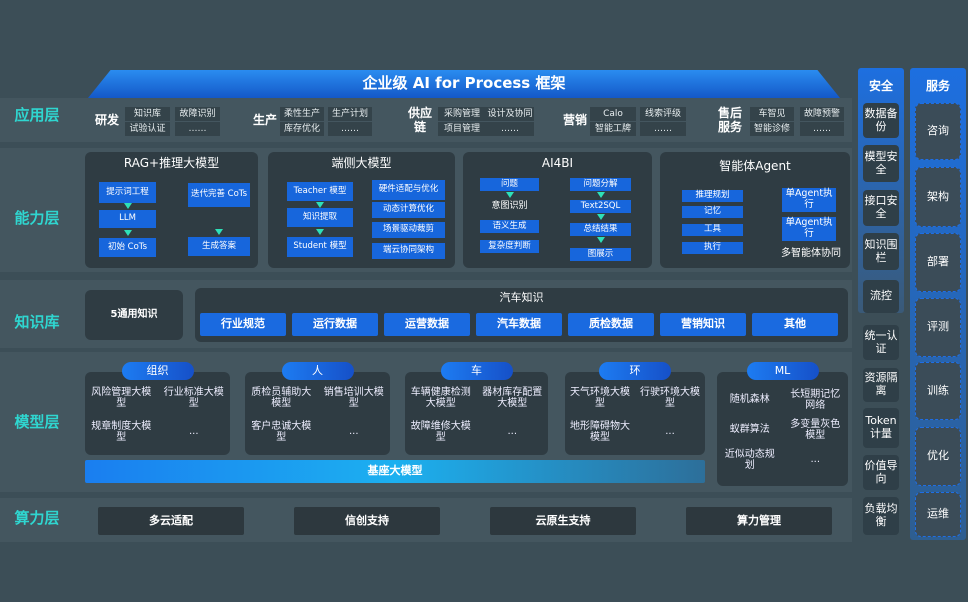 The image size is (968, 602). Describe the element at coordinates (712, 212) in the screenshot. I see `agent-item: 记忆` at that location.